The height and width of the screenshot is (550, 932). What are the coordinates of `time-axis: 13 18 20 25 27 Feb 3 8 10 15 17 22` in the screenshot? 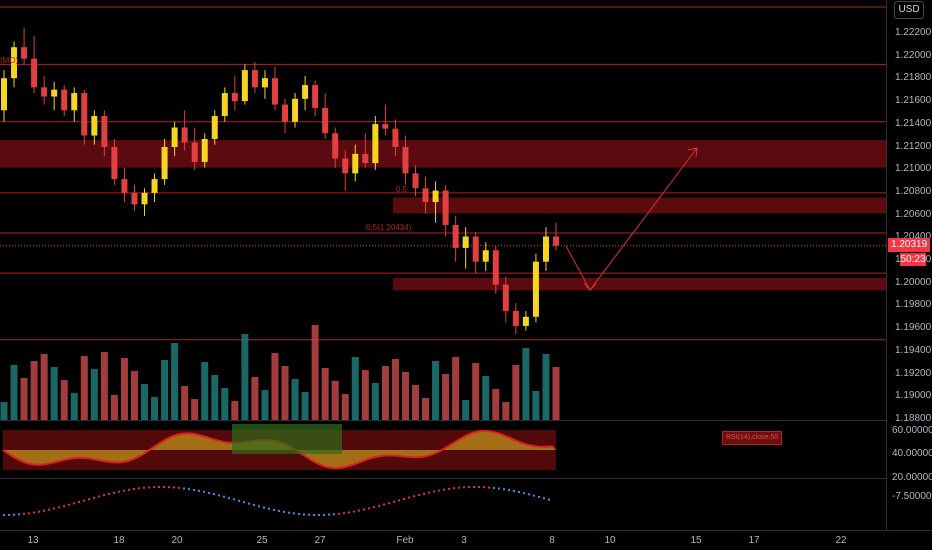 It's located at (466, 540).